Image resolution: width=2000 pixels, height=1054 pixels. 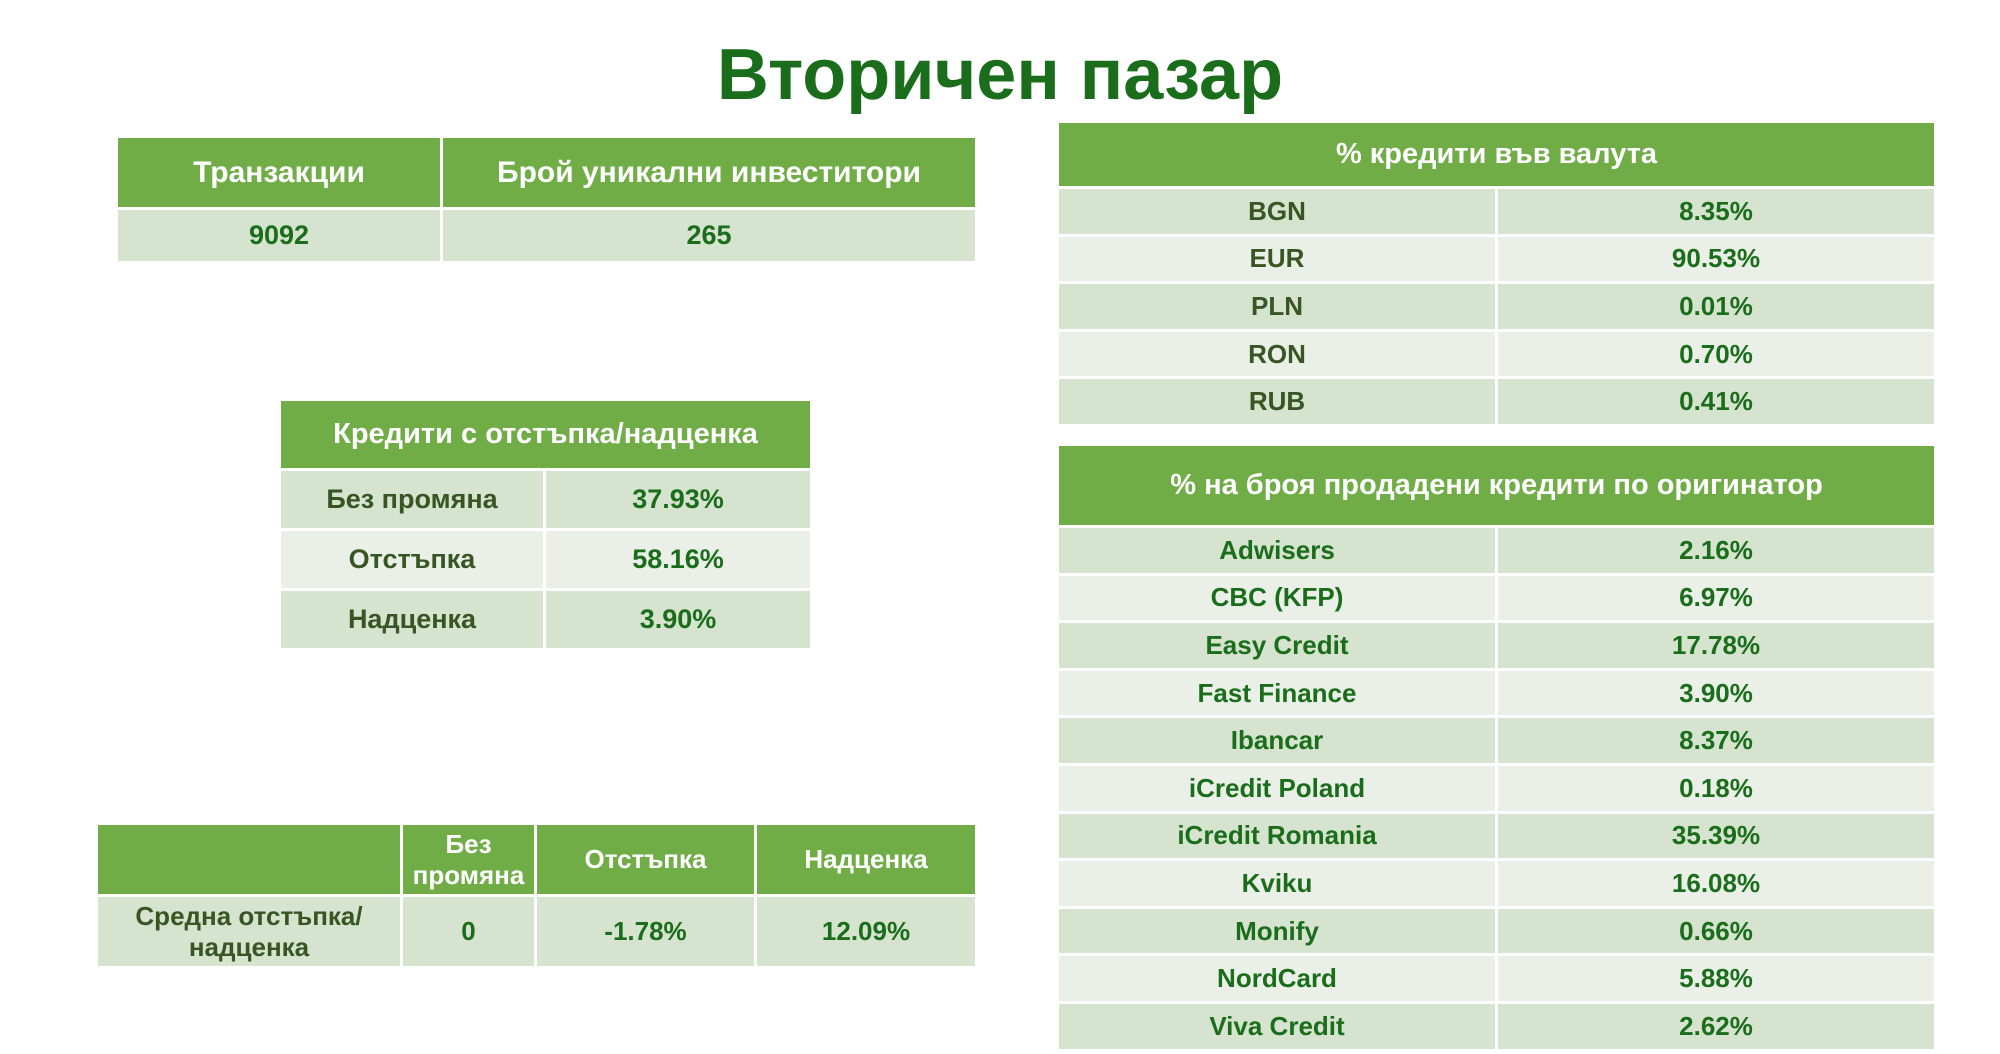 I want to click on row-label: Надценка, so click(x=412, y=619).